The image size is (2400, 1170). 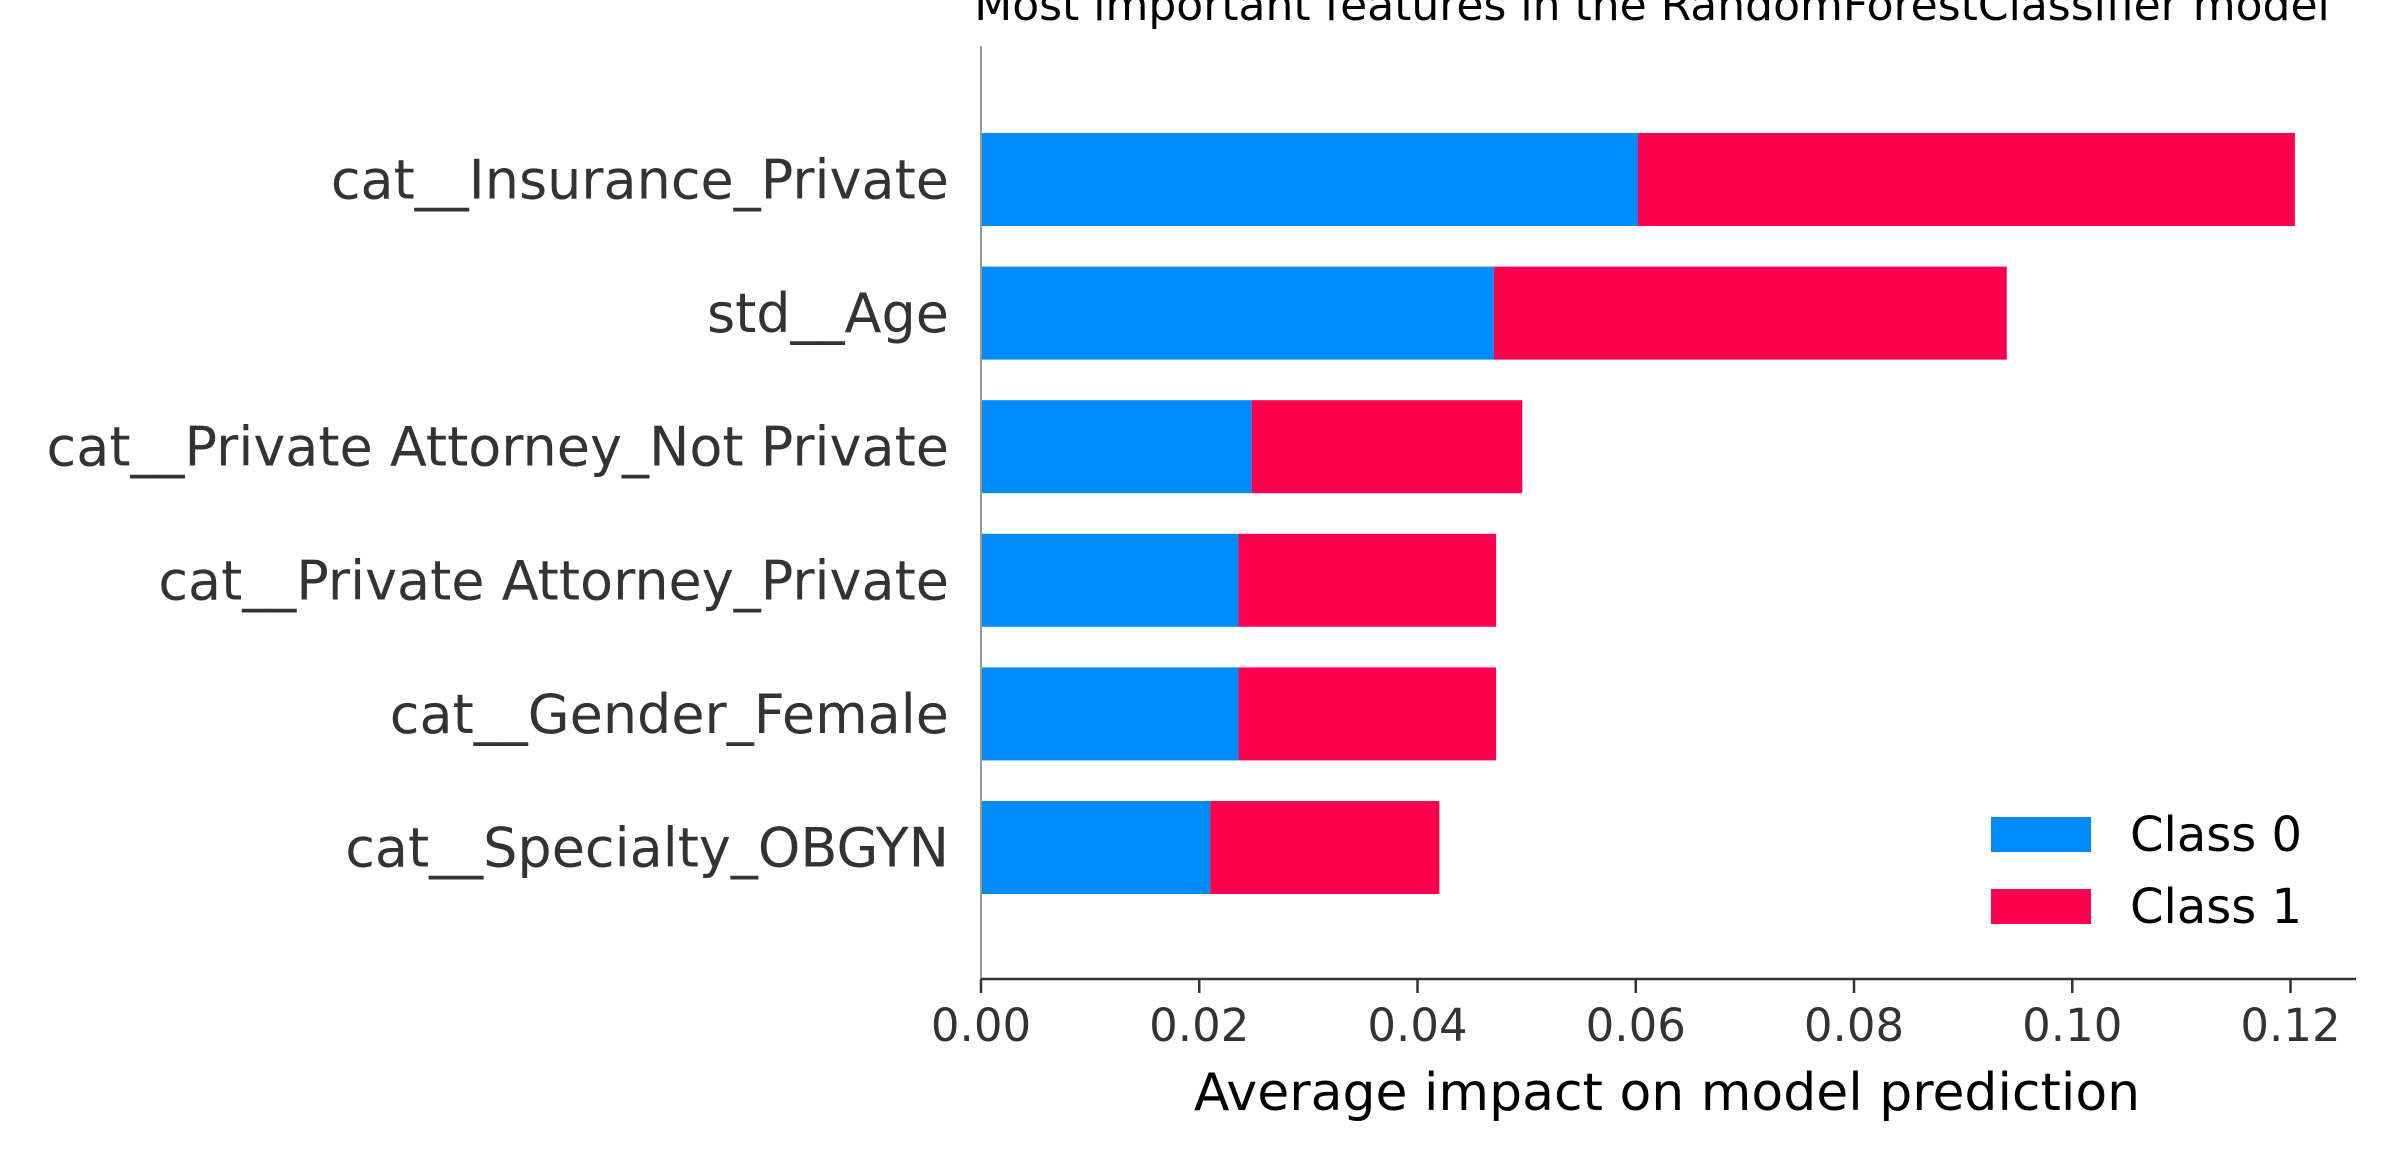 I want to click on x-tick-label: 0.04, so click(x=1417, y=1025).